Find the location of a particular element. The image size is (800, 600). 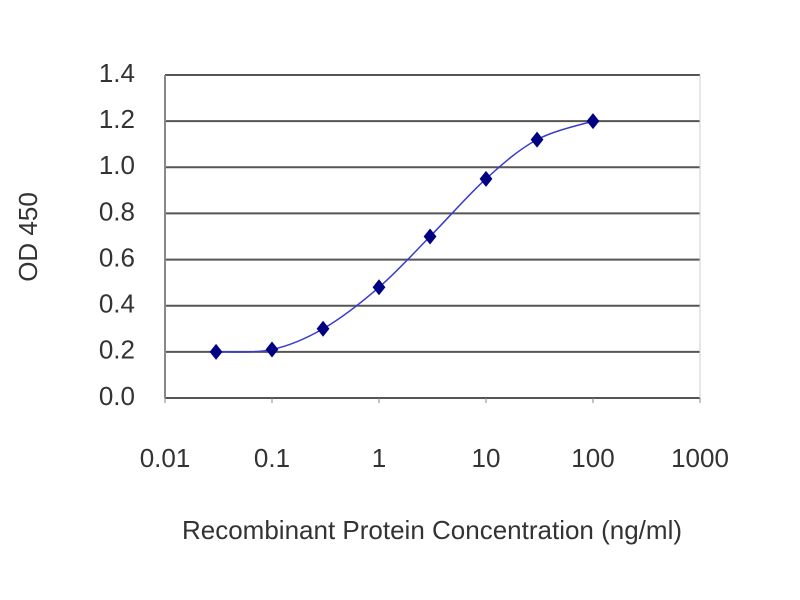

y-tick-label: 0.4 is located at coordinates (117, 304).